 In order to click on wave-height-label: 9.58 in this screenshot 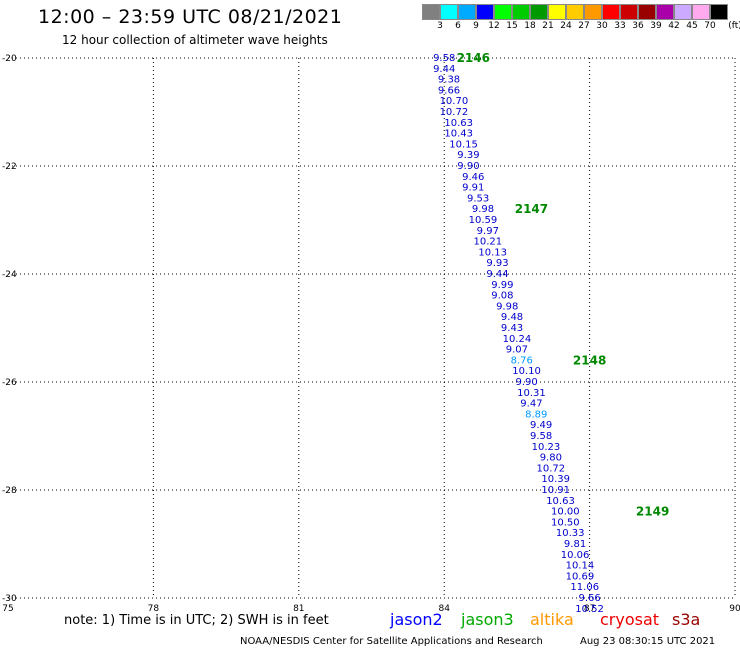, I will do `click(444, 58)`.